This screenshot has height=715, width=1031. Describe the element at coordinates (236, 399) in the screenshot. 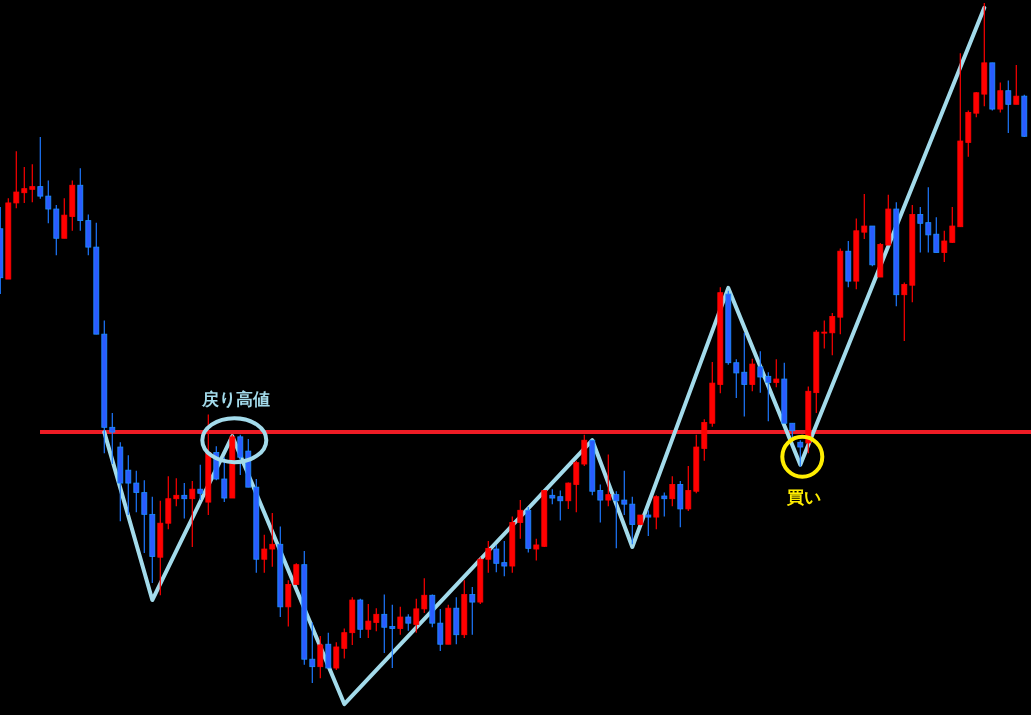

I see `annotation: 戻り高値` at that location.